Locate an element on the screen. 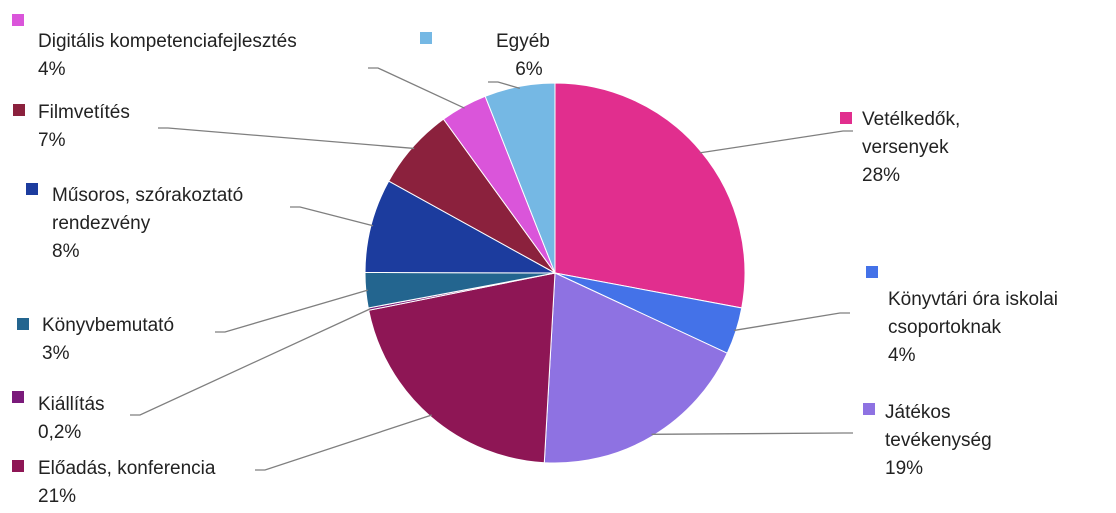  data-label-name: Műsoros, szórakoztató is located at coordinates (148, 195).